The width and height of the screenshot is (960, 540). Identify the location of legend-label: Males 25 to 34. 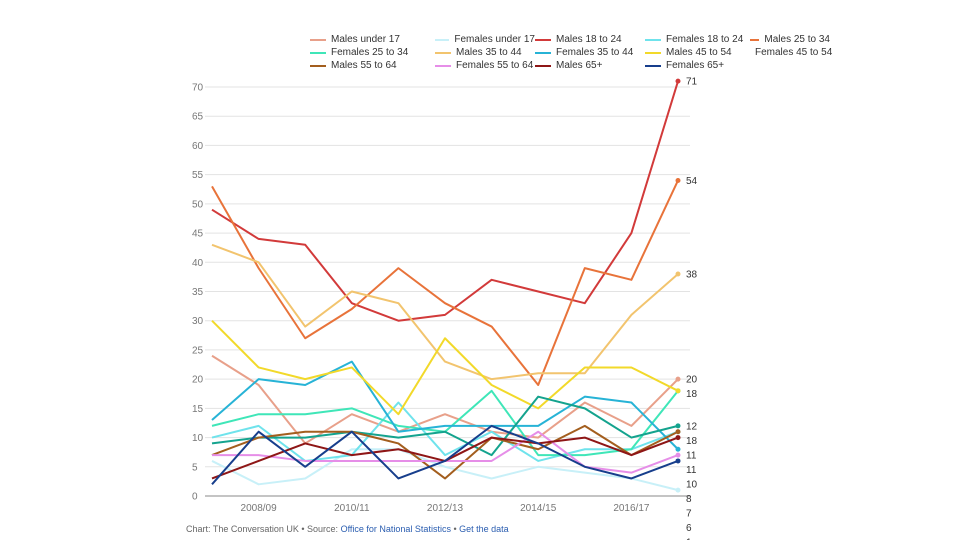
(797, 39).